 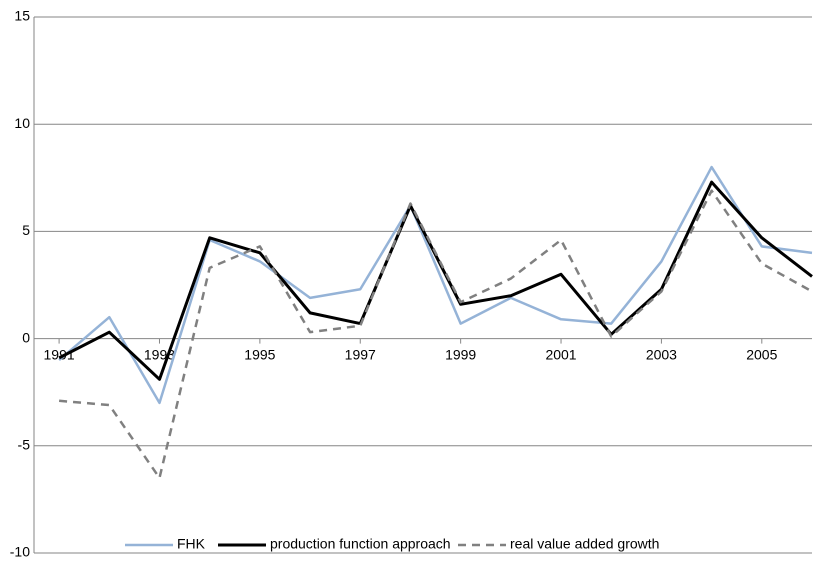 What do you see at coordinates (59, 354) in the screenshot?
I see `x-tick-label: 1991` at bounding box center [59, 354].